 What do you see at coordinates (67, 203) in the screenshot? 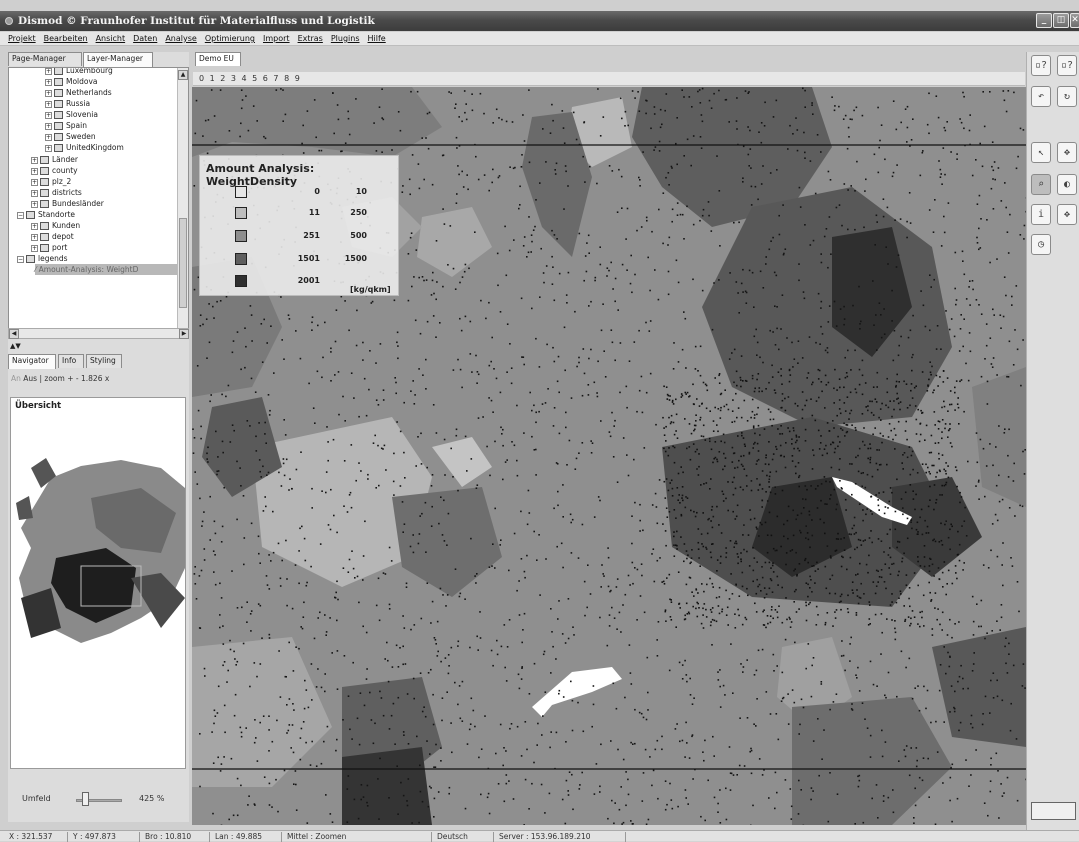
I see `tree-item-bundeslaender: +Bundesländer` at bounding box center [67, 203].